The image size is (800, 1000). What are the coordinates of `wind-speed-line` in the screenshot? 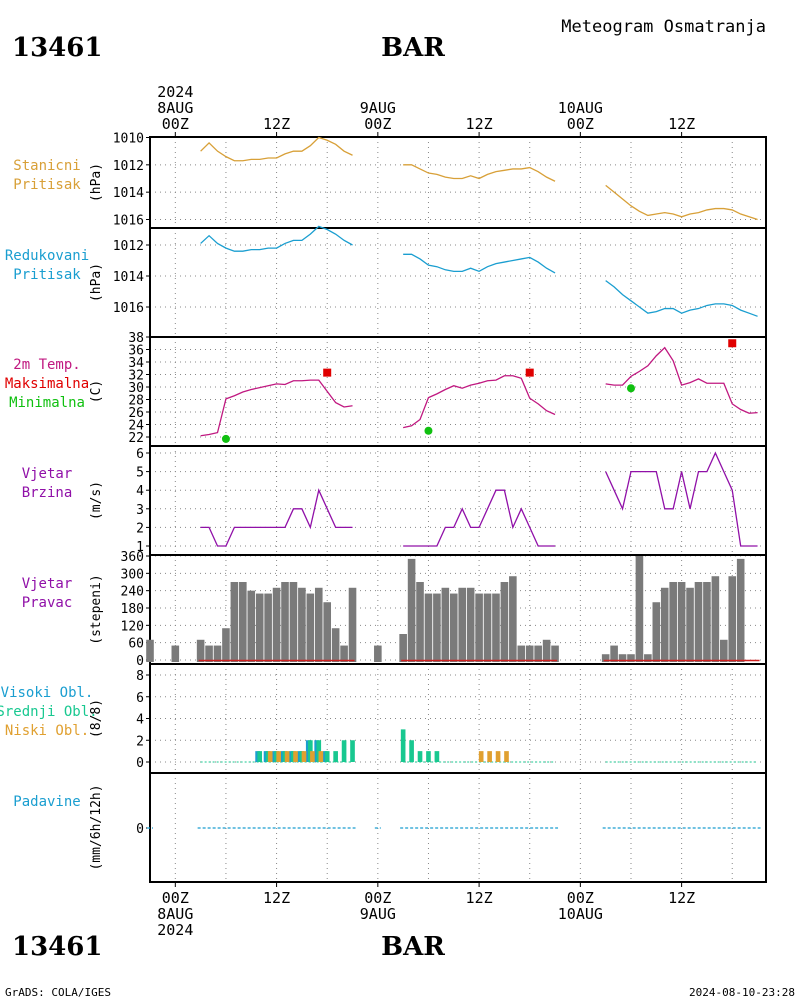 It's located at (681, 499).